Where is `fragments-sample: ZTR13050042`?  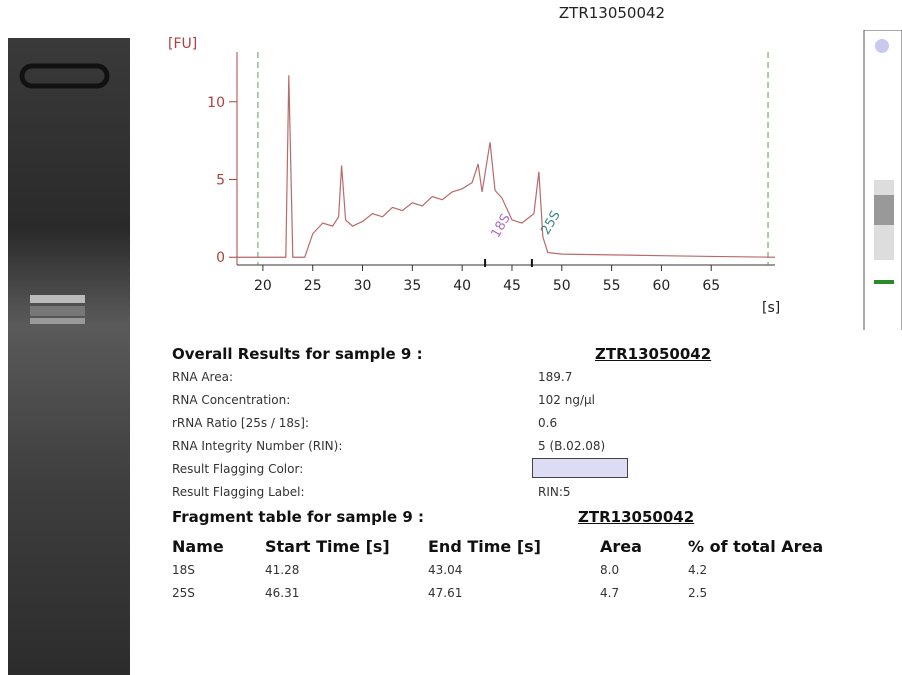 fragments-sample: ZTR13050042 is located at coordinates (636, 517).